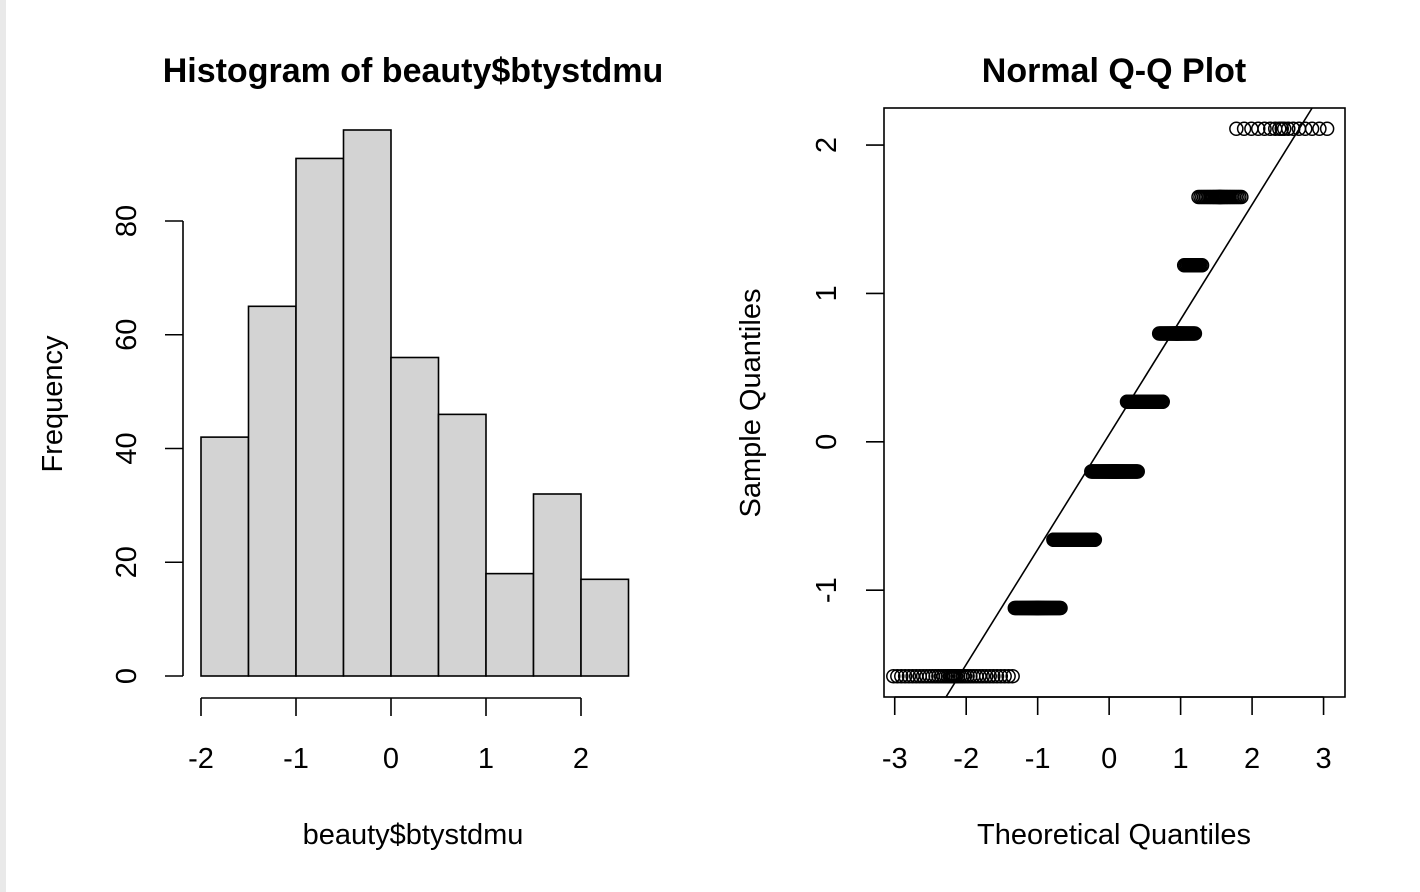 This screenshot has height=892, width=1420. I want to click on qq-x-tick-label: 2, so click(1252, 759).